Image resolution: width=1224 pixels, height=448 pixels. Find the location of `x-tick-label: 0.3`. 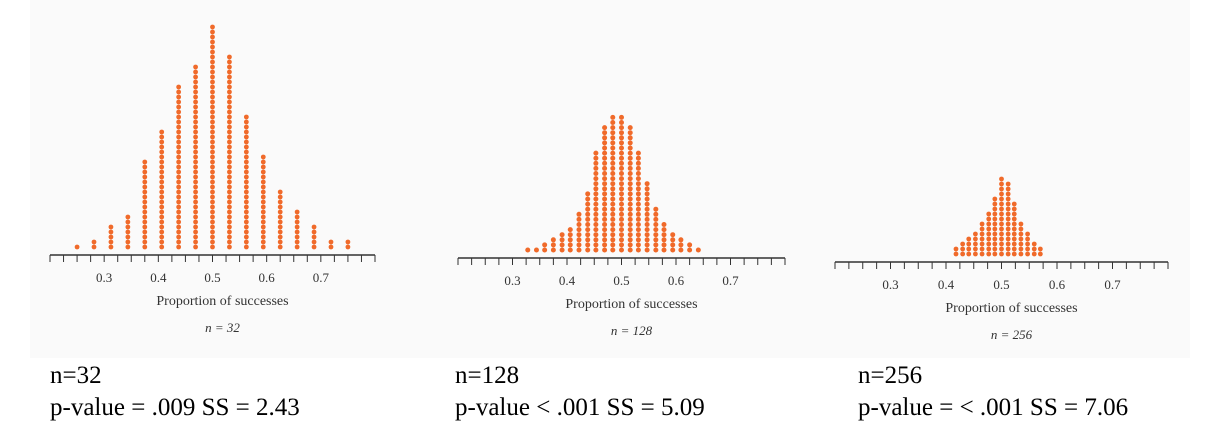

x-tick-label: 0.3 is located at coordinates (512, 280).